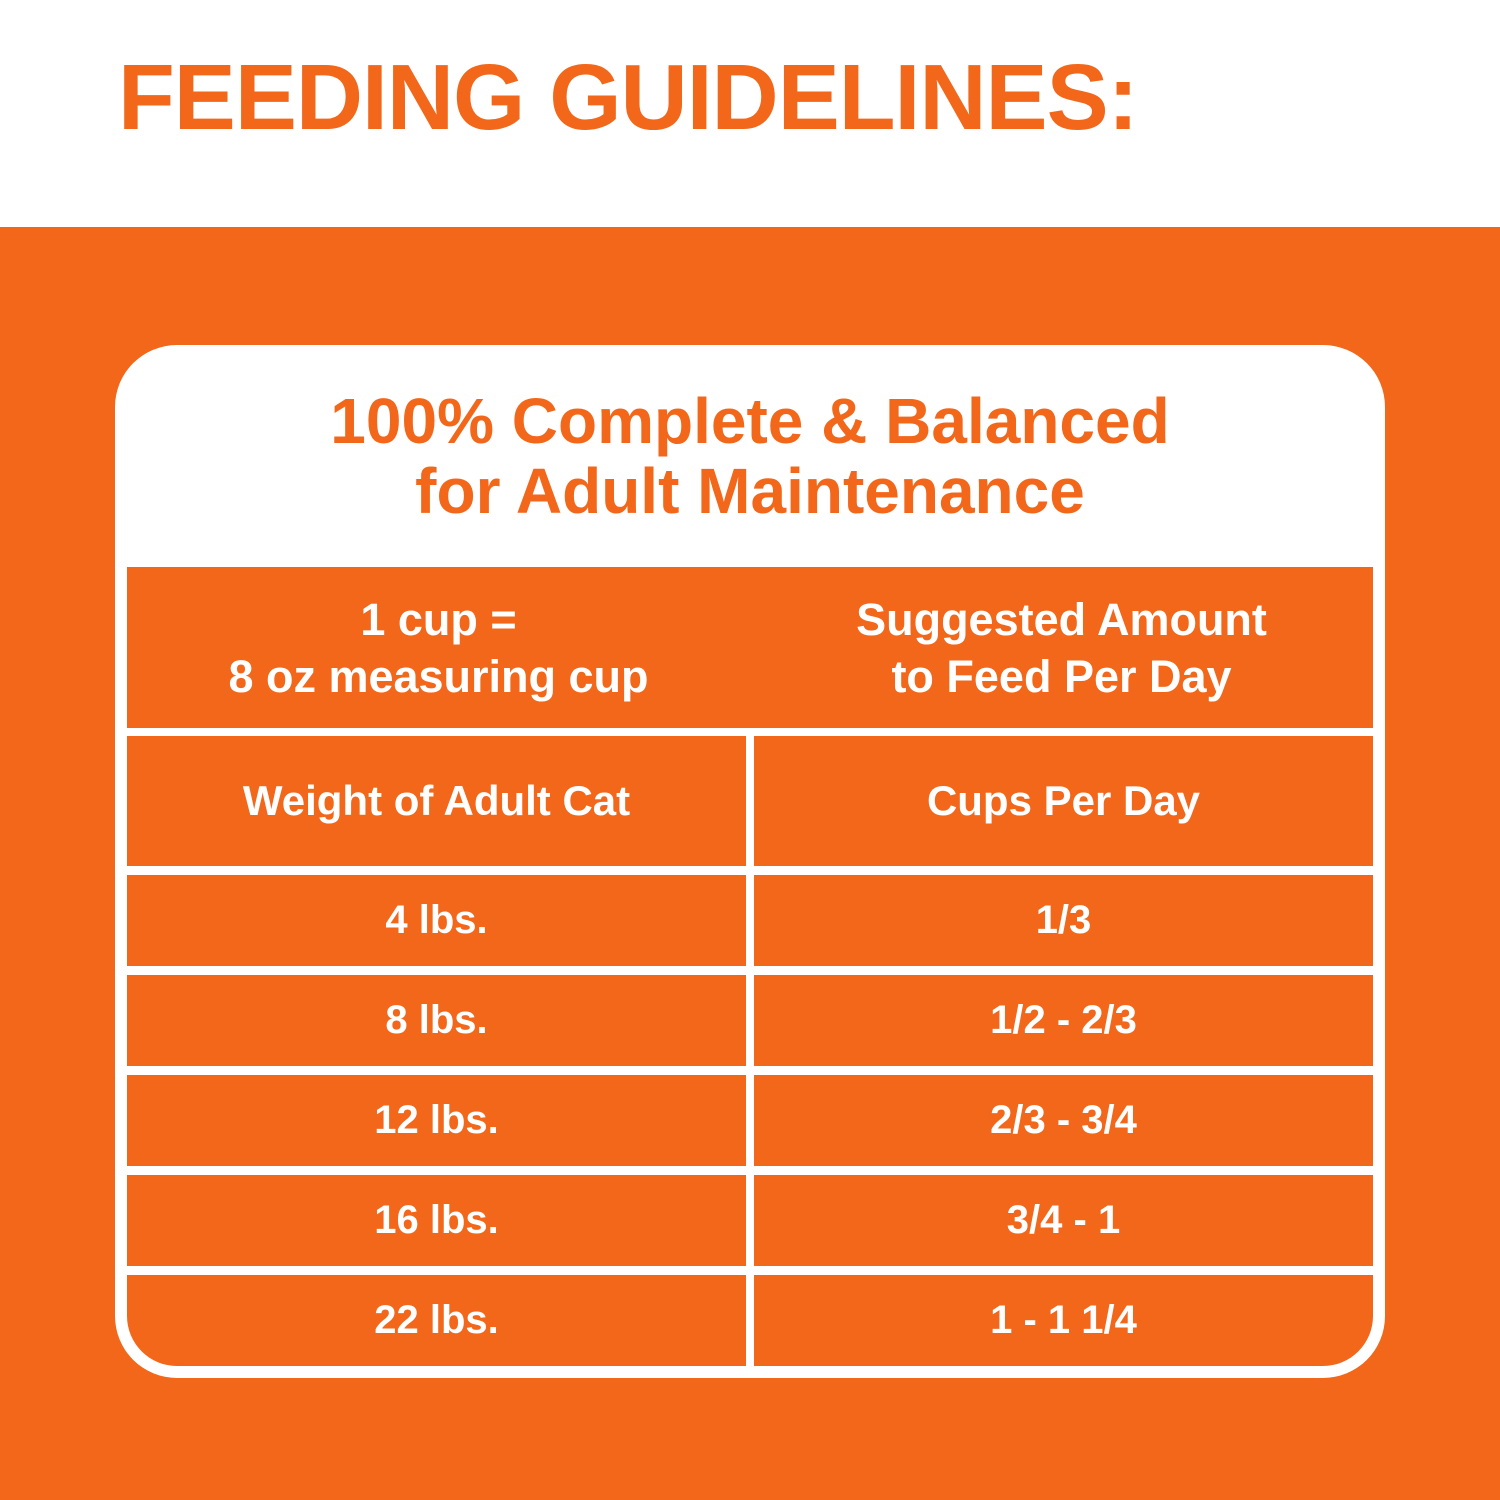  I want to click on measure-header-left-line1: 1 cup =, so click(438, 619).